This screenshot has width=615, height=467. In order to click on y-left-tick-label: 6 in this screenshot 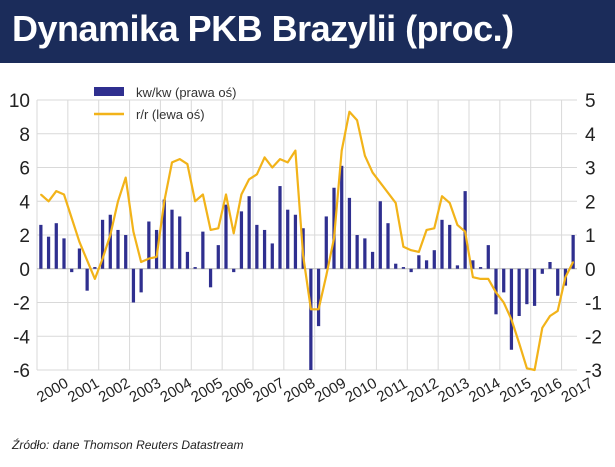, I will do `click(24, 169)`.